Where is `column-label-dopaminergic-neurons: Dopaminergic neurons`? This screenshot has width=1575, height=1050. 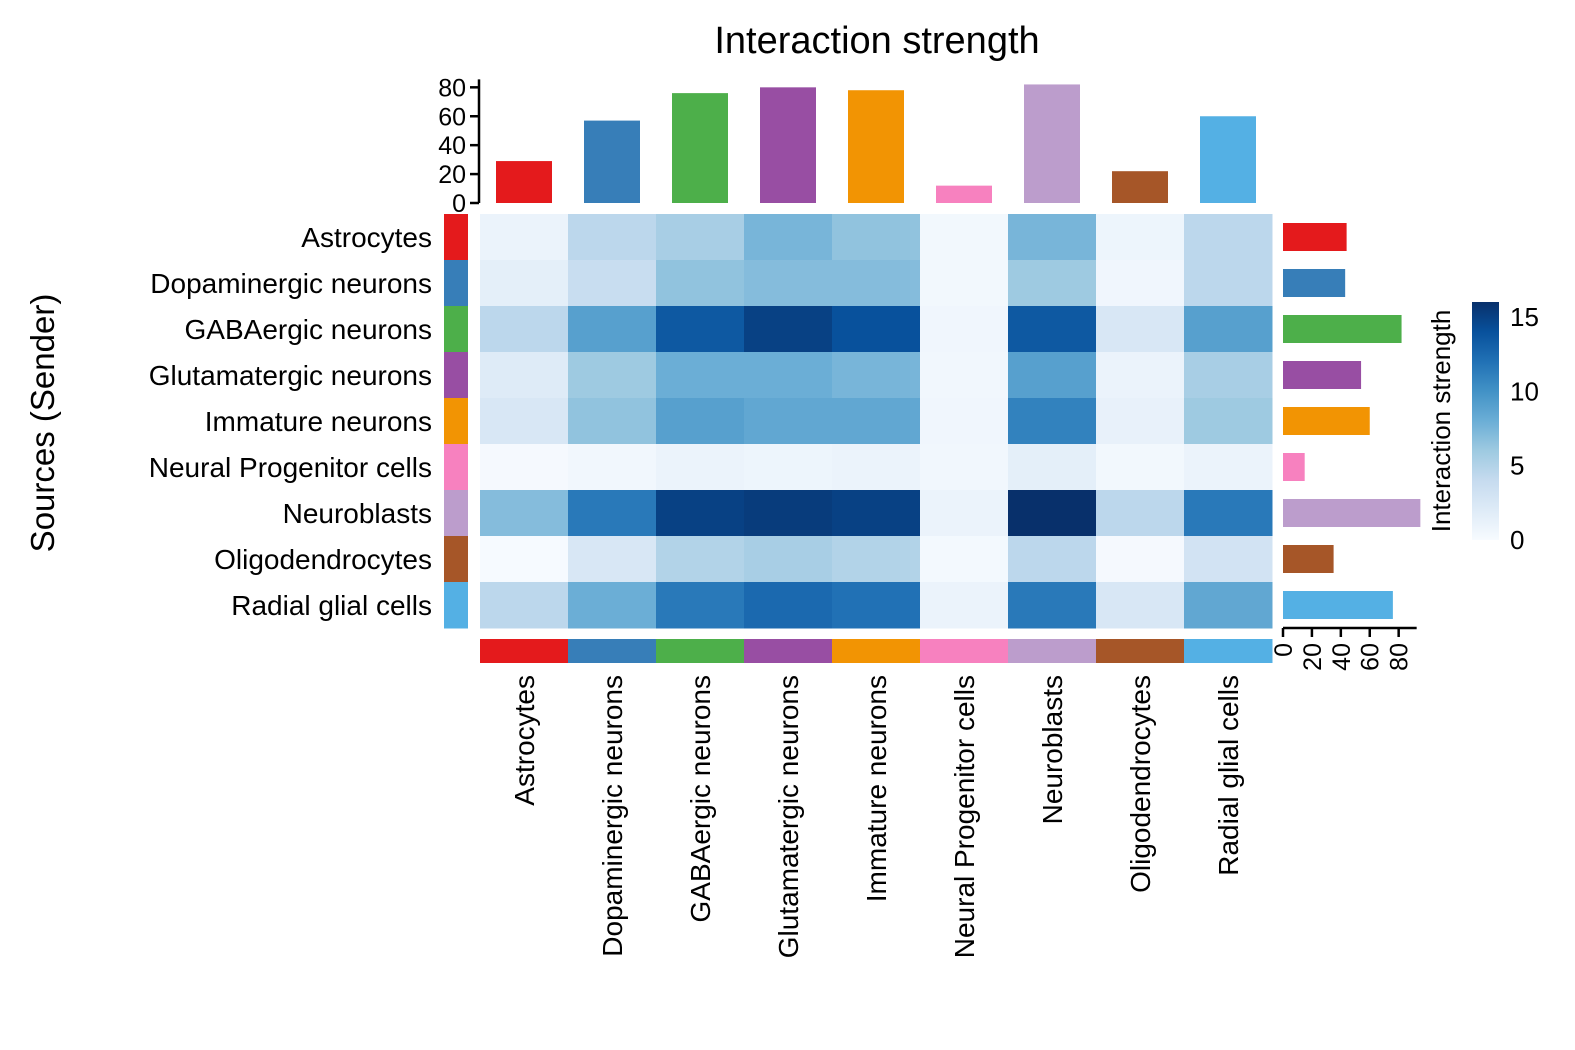
column-label-dopaminergic-neurons: Dopaminergic neurons is located at coordinates (612, 816).